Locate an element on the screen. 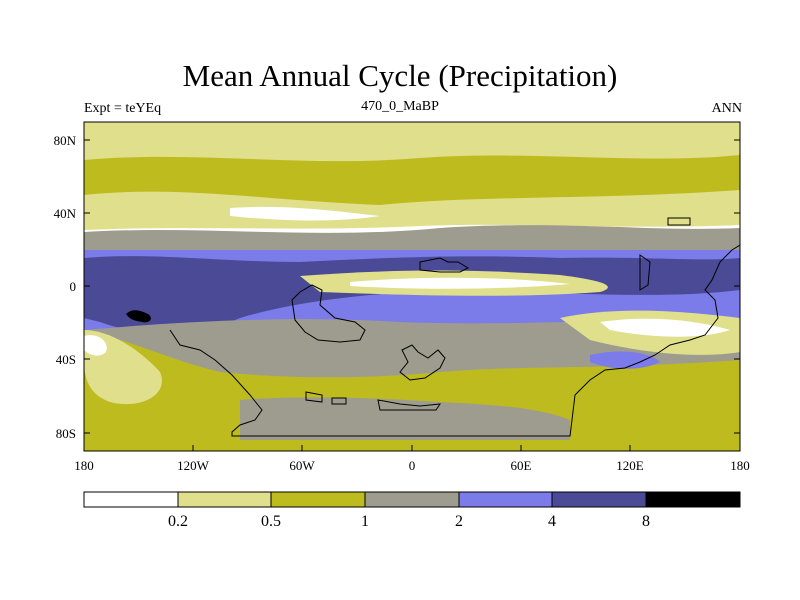  band-south-east-white is located at coordinates (665, 327).